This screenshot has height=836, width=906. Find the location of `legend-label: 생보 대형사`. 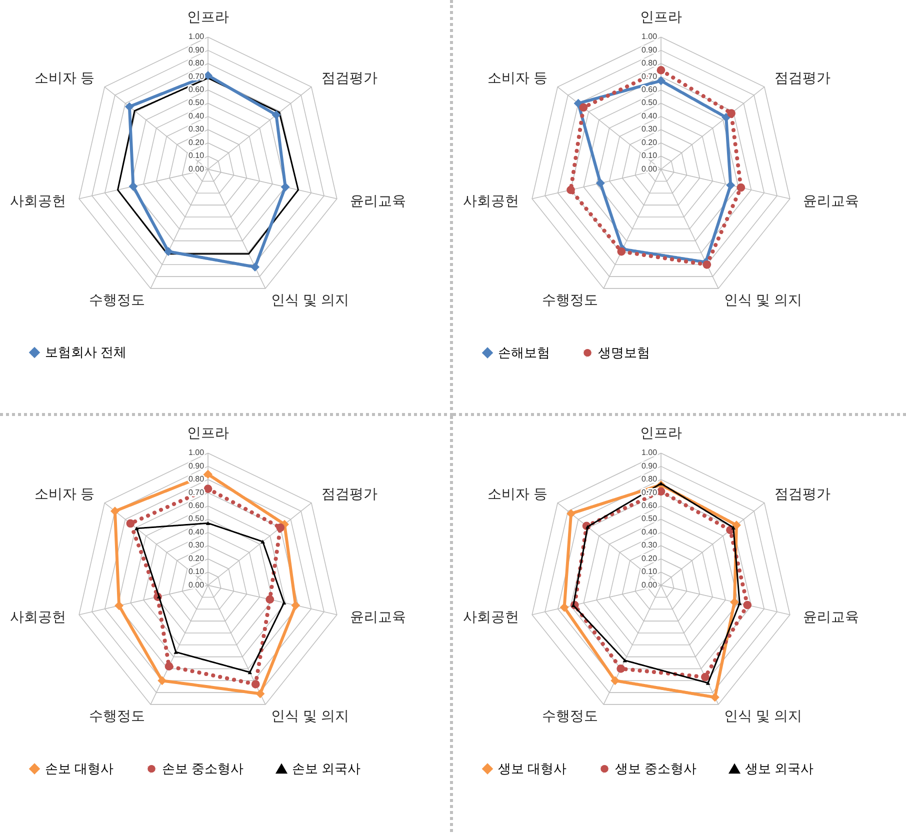

legend-label: 생보 대형사 is located at coordinates (532, 768).